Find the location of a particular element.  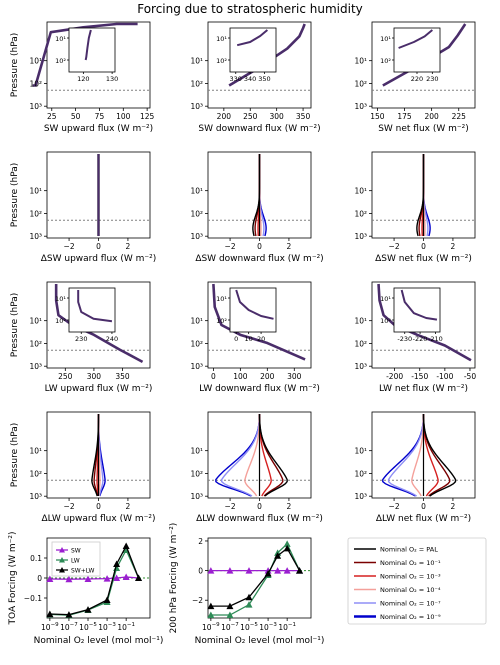

legend-box is located at coordinates (417, 581).